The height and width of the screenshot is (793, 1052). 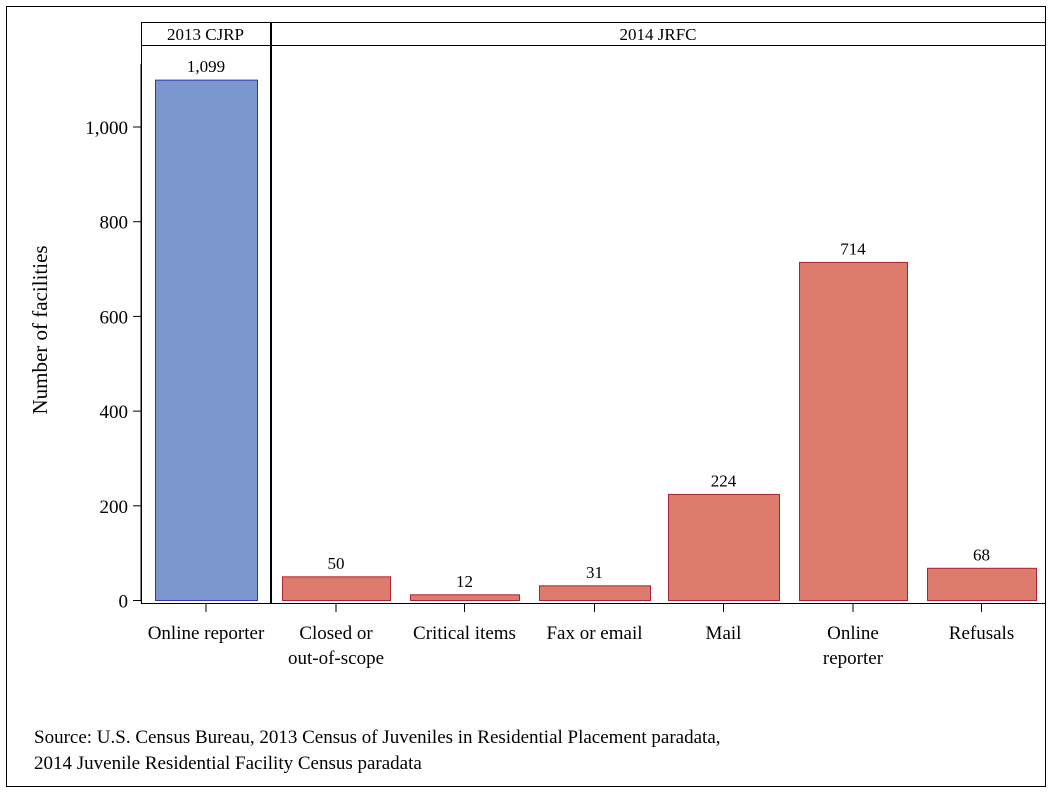 What do you see at coordinates (981, 633) in the screenshot?
I see `x-tick-label: Refusals` at bounding box center [981, 633].